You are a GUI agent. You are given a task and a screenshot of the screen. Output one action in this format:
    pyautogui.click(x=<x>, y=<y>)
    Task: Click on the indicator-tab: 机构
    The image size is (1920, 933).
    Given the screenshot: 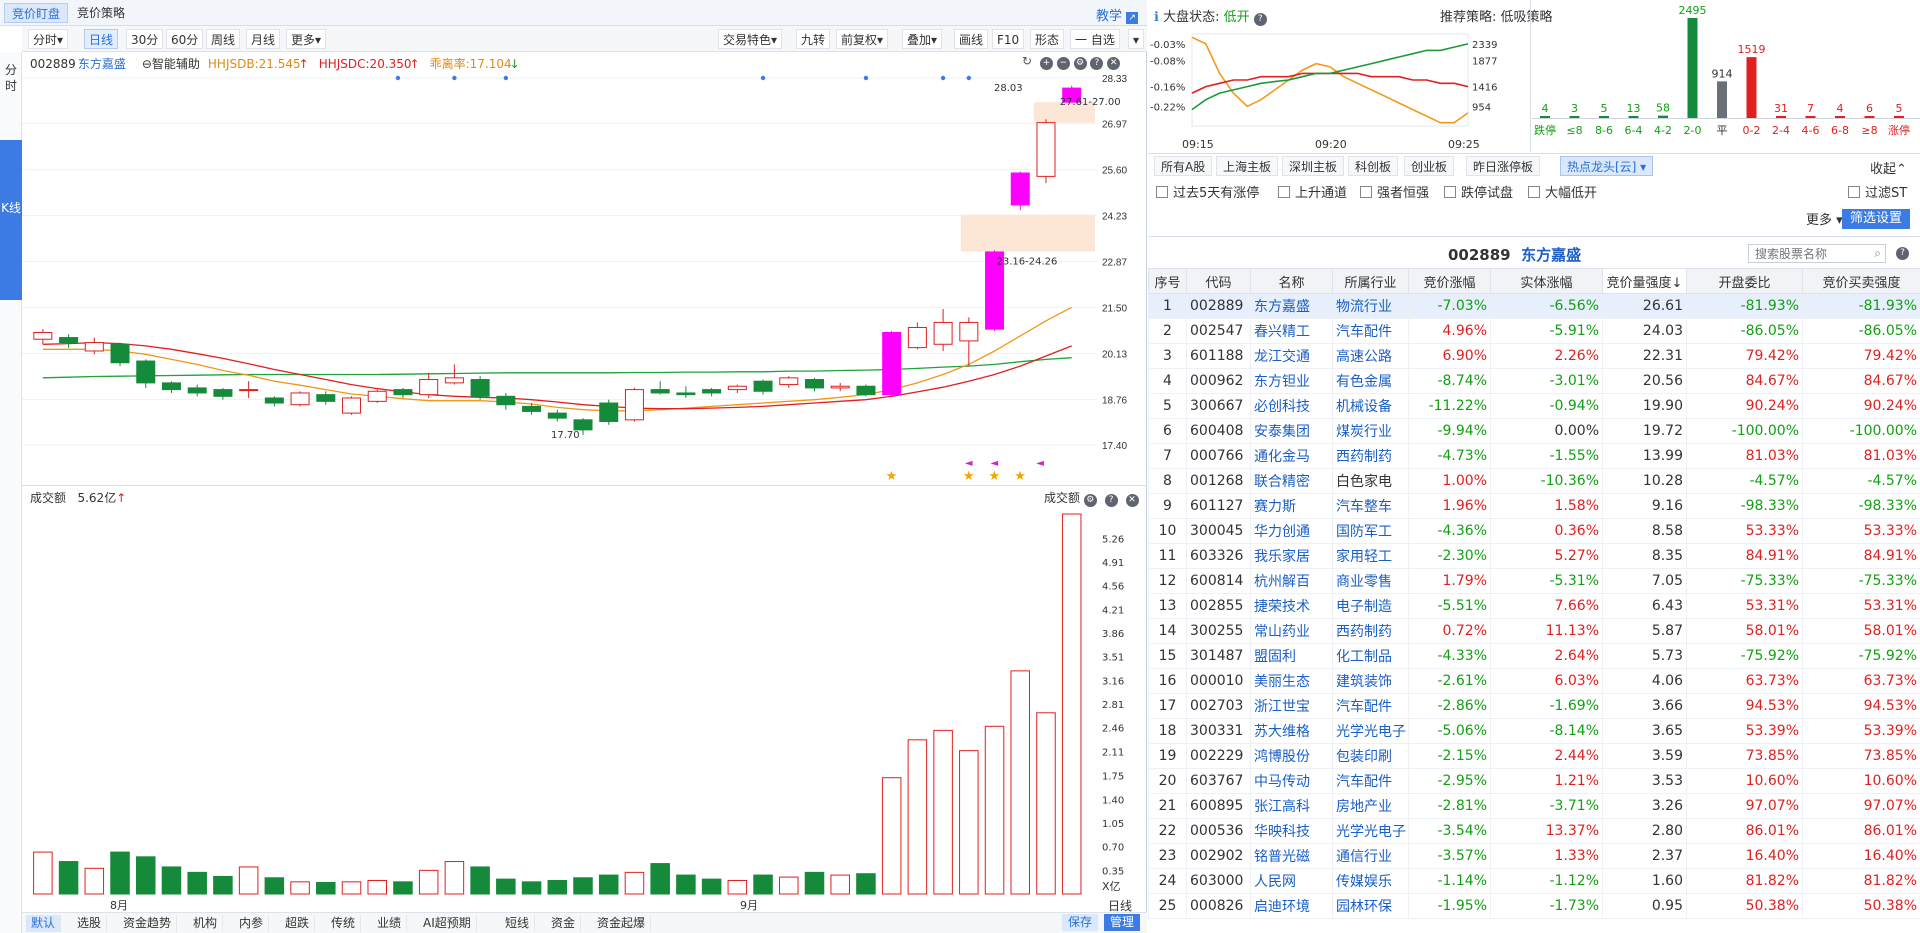 What is the action you would take?
    pyautogui.click(x=206, y=923)
    